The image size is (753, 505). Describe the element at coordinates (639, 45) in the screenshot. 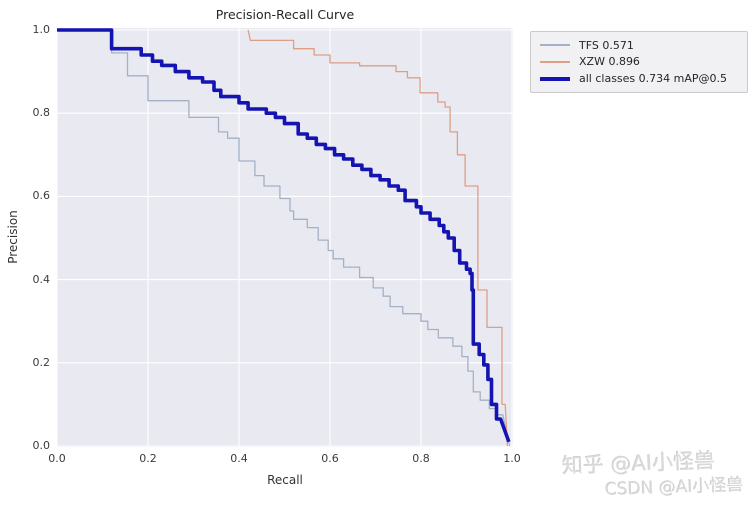

I see `legend-item: TFS 0.571` at that location.